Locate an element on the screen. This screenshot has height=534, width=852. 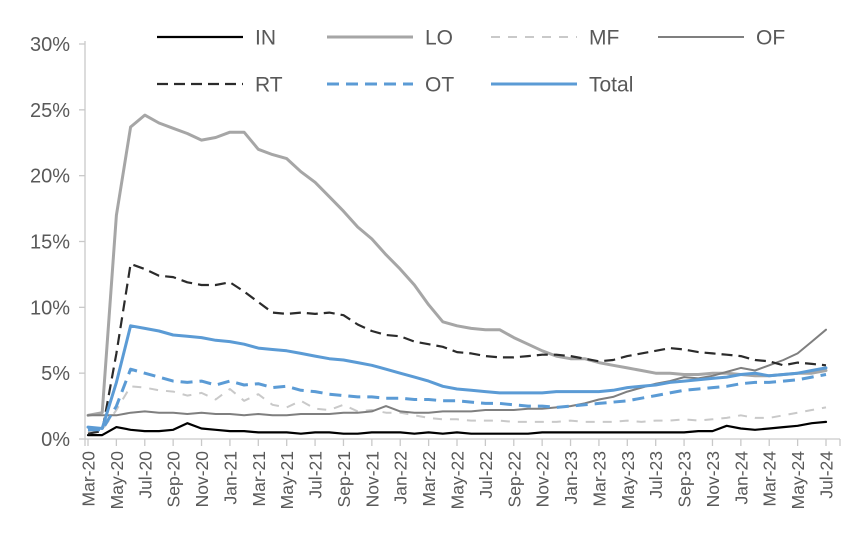
y-tick-label: 0% is located at coordinates (55, 440).